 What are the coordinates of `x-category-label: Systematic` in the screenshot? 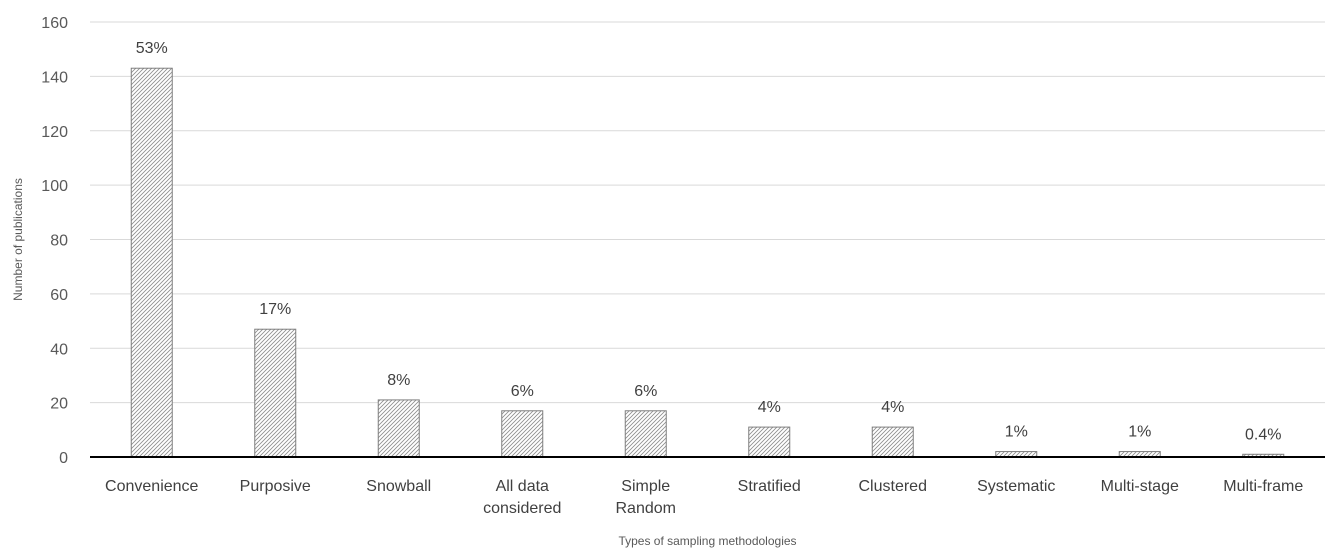 It's located at (1016, 486).